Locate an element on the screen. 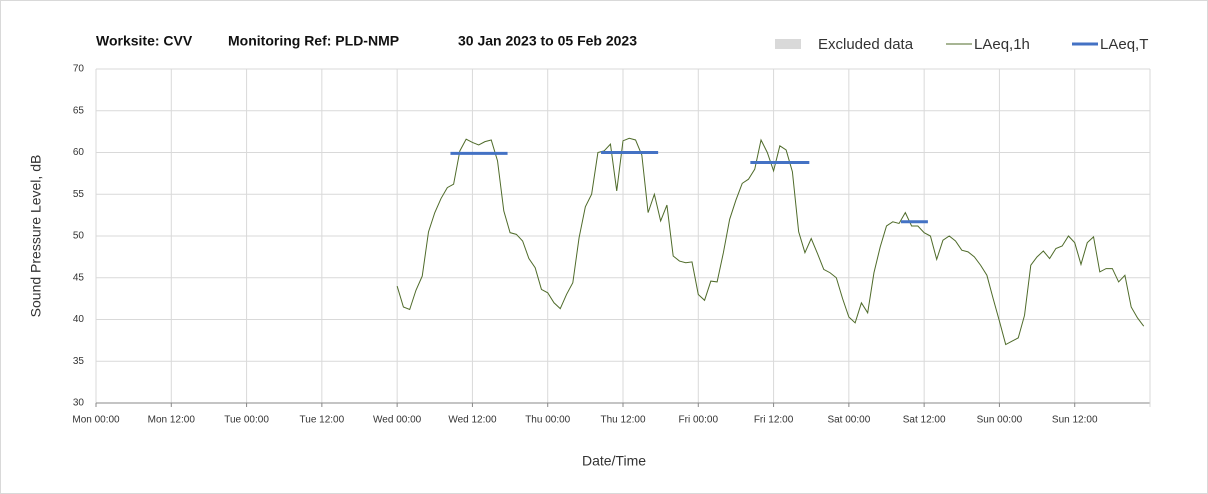  y-tick-label: 45 is located at coordinates (79, 277).